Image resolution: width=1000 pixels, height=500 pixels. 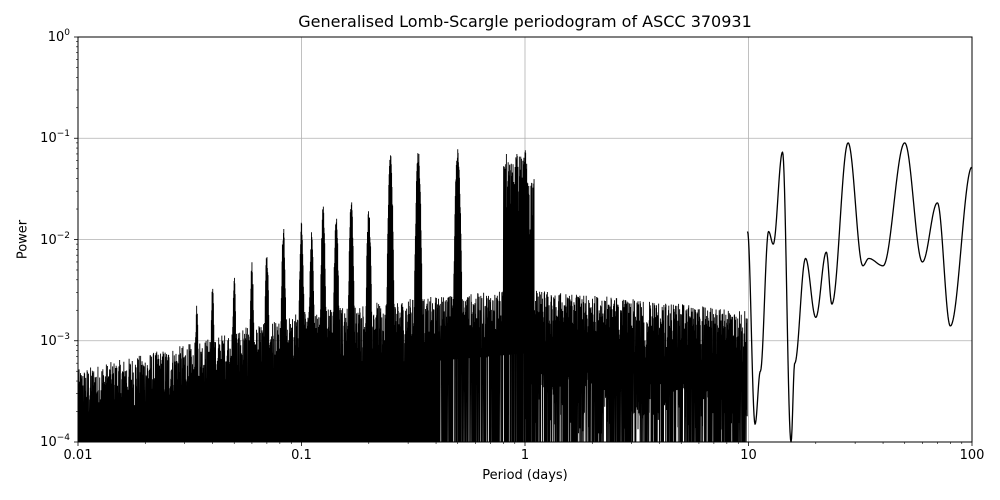 What do you see at coordinates (55, 239) in the screenshot?
I see `y-tick-label: 10⁻²` at bounding box center [55, 239].